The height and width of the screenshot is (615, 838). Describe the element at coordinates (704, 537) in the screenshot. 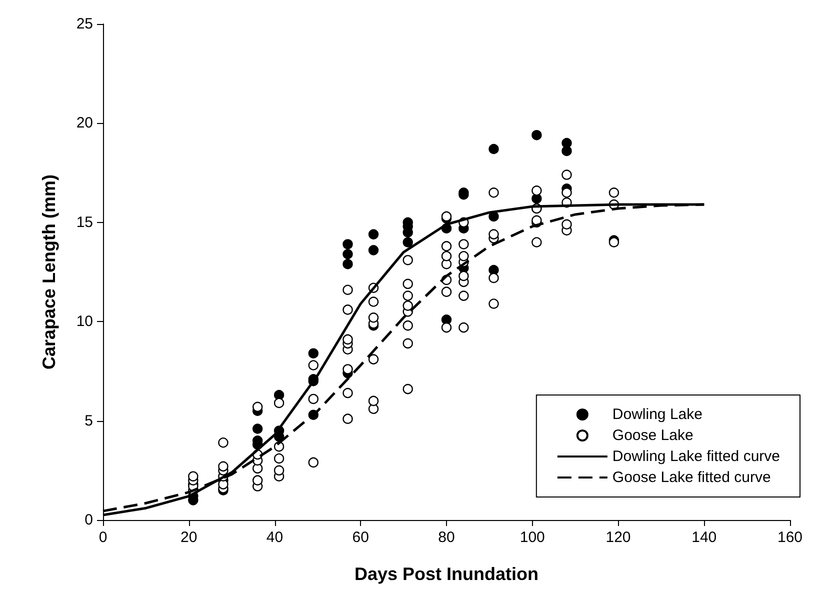

I see `x-tick-label: 140` at that location.